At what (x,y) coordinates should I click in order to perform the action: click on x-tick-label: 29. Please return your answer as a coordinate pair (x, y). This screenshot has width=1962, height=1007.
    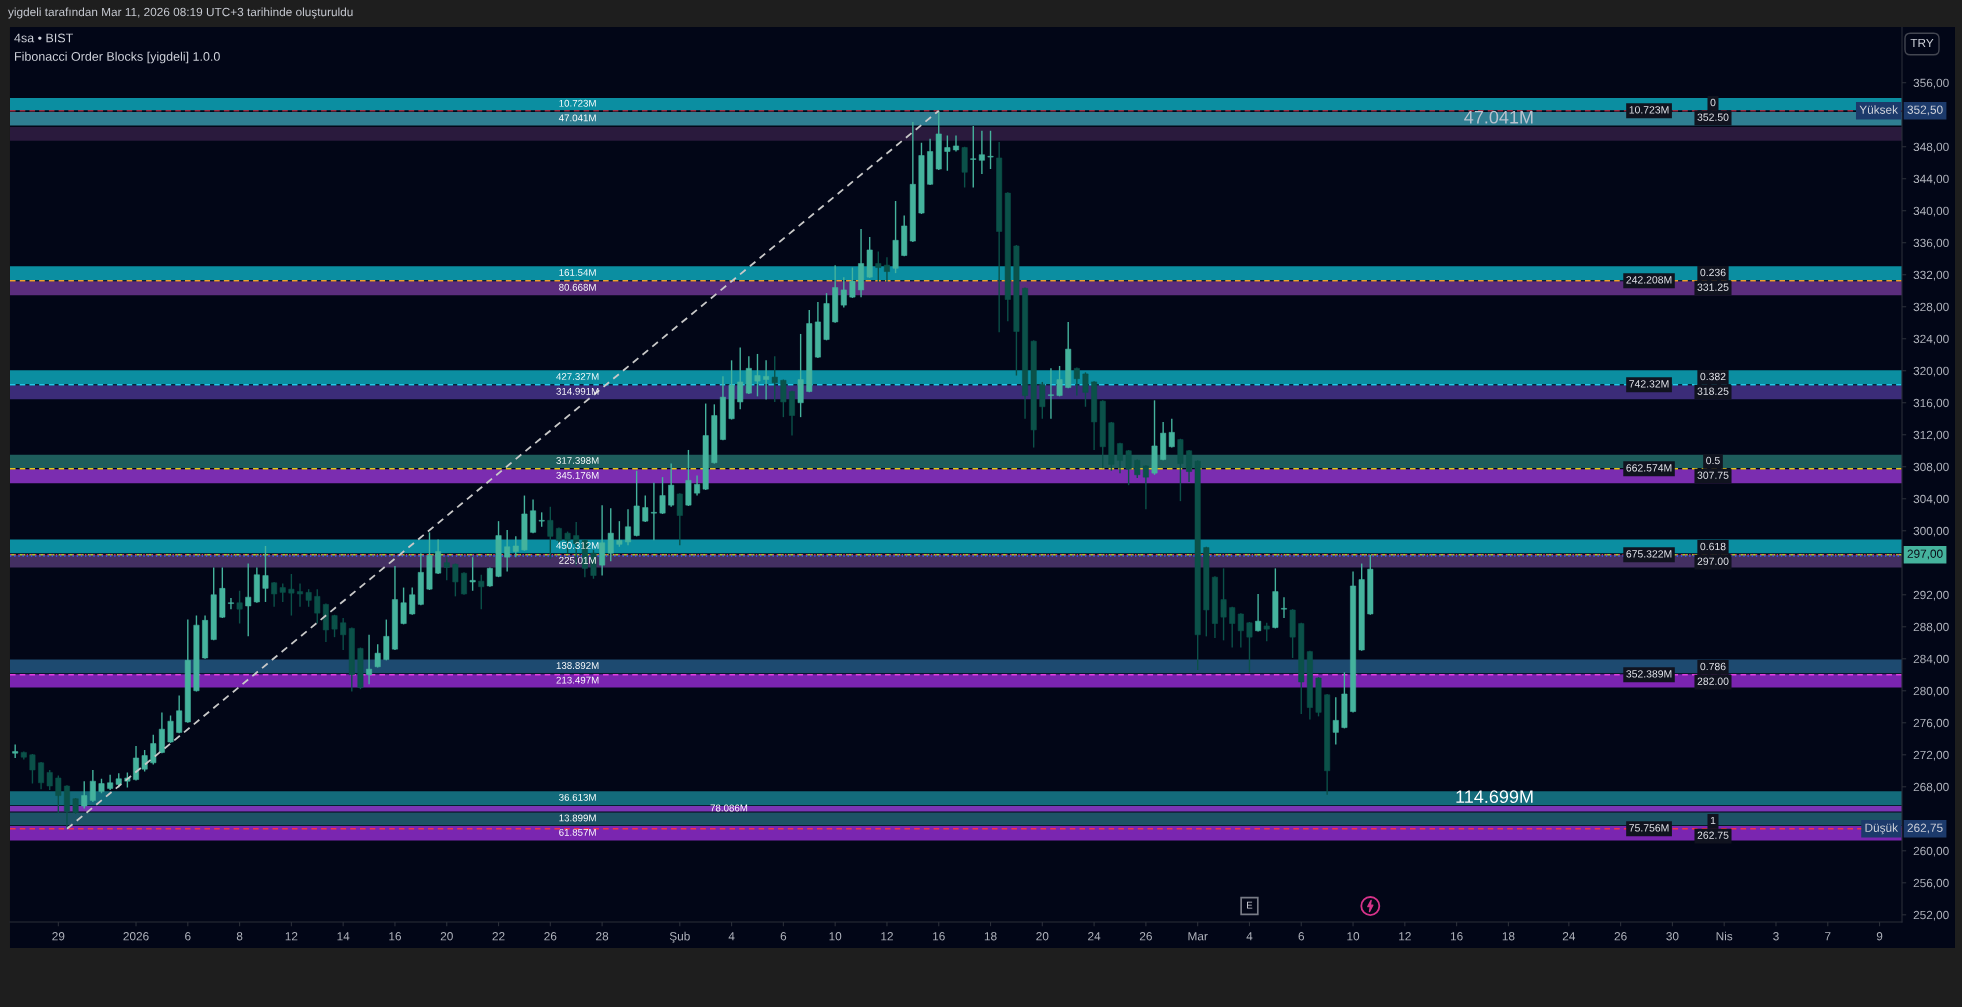
    Looking at the image, I should click on (58, 936).